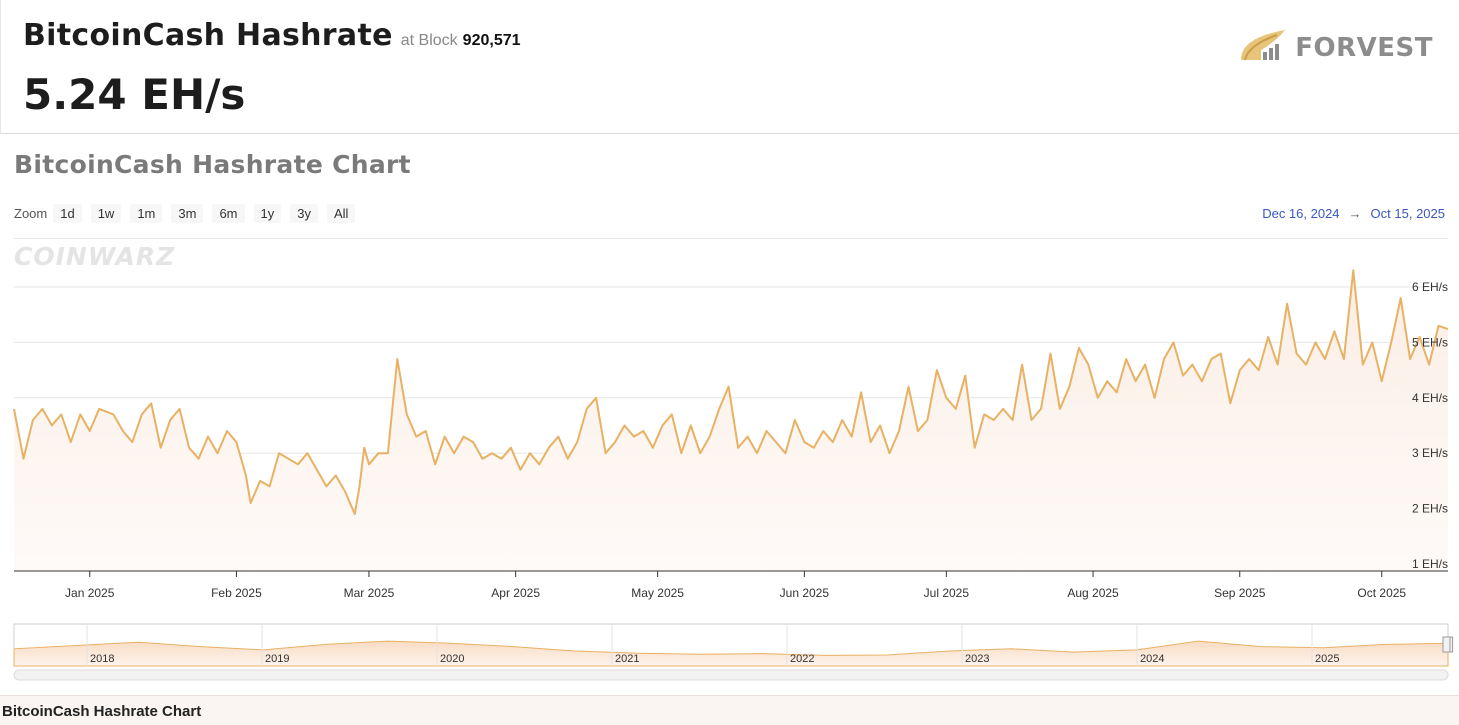 The width and height of the screenshot is (1459, 725). I want to click on zoom-1d-button: 1d, so click(67, 213).